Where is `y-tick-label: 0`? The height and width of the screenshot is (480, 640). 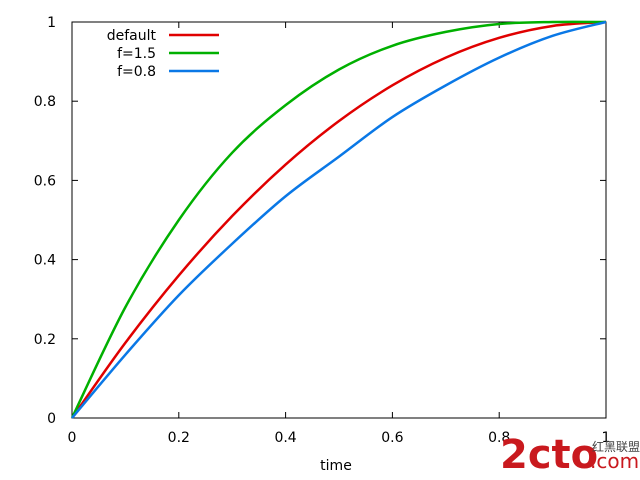
y-tick-label: 0 is located at coordinates (51, 419).